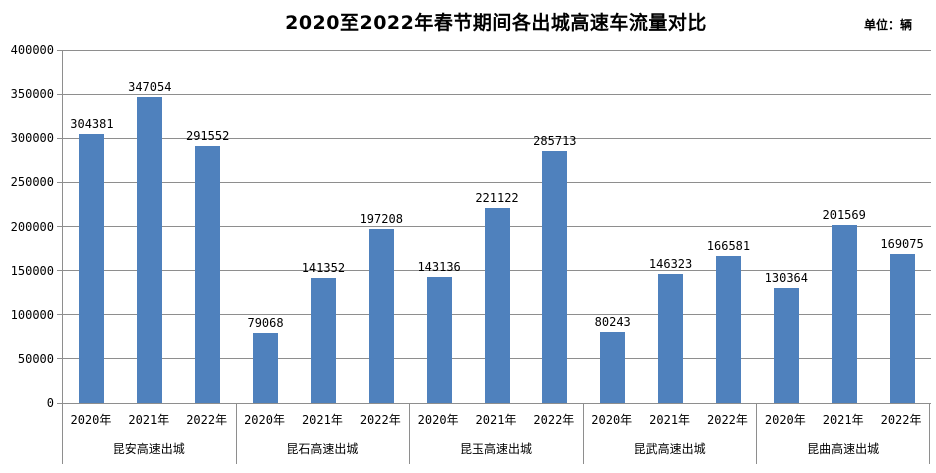 The image size is (936, 473). Describe the element at coordinates (322, 449) in the screenshot. I see `group-label: 昆石高速出城` at that location.